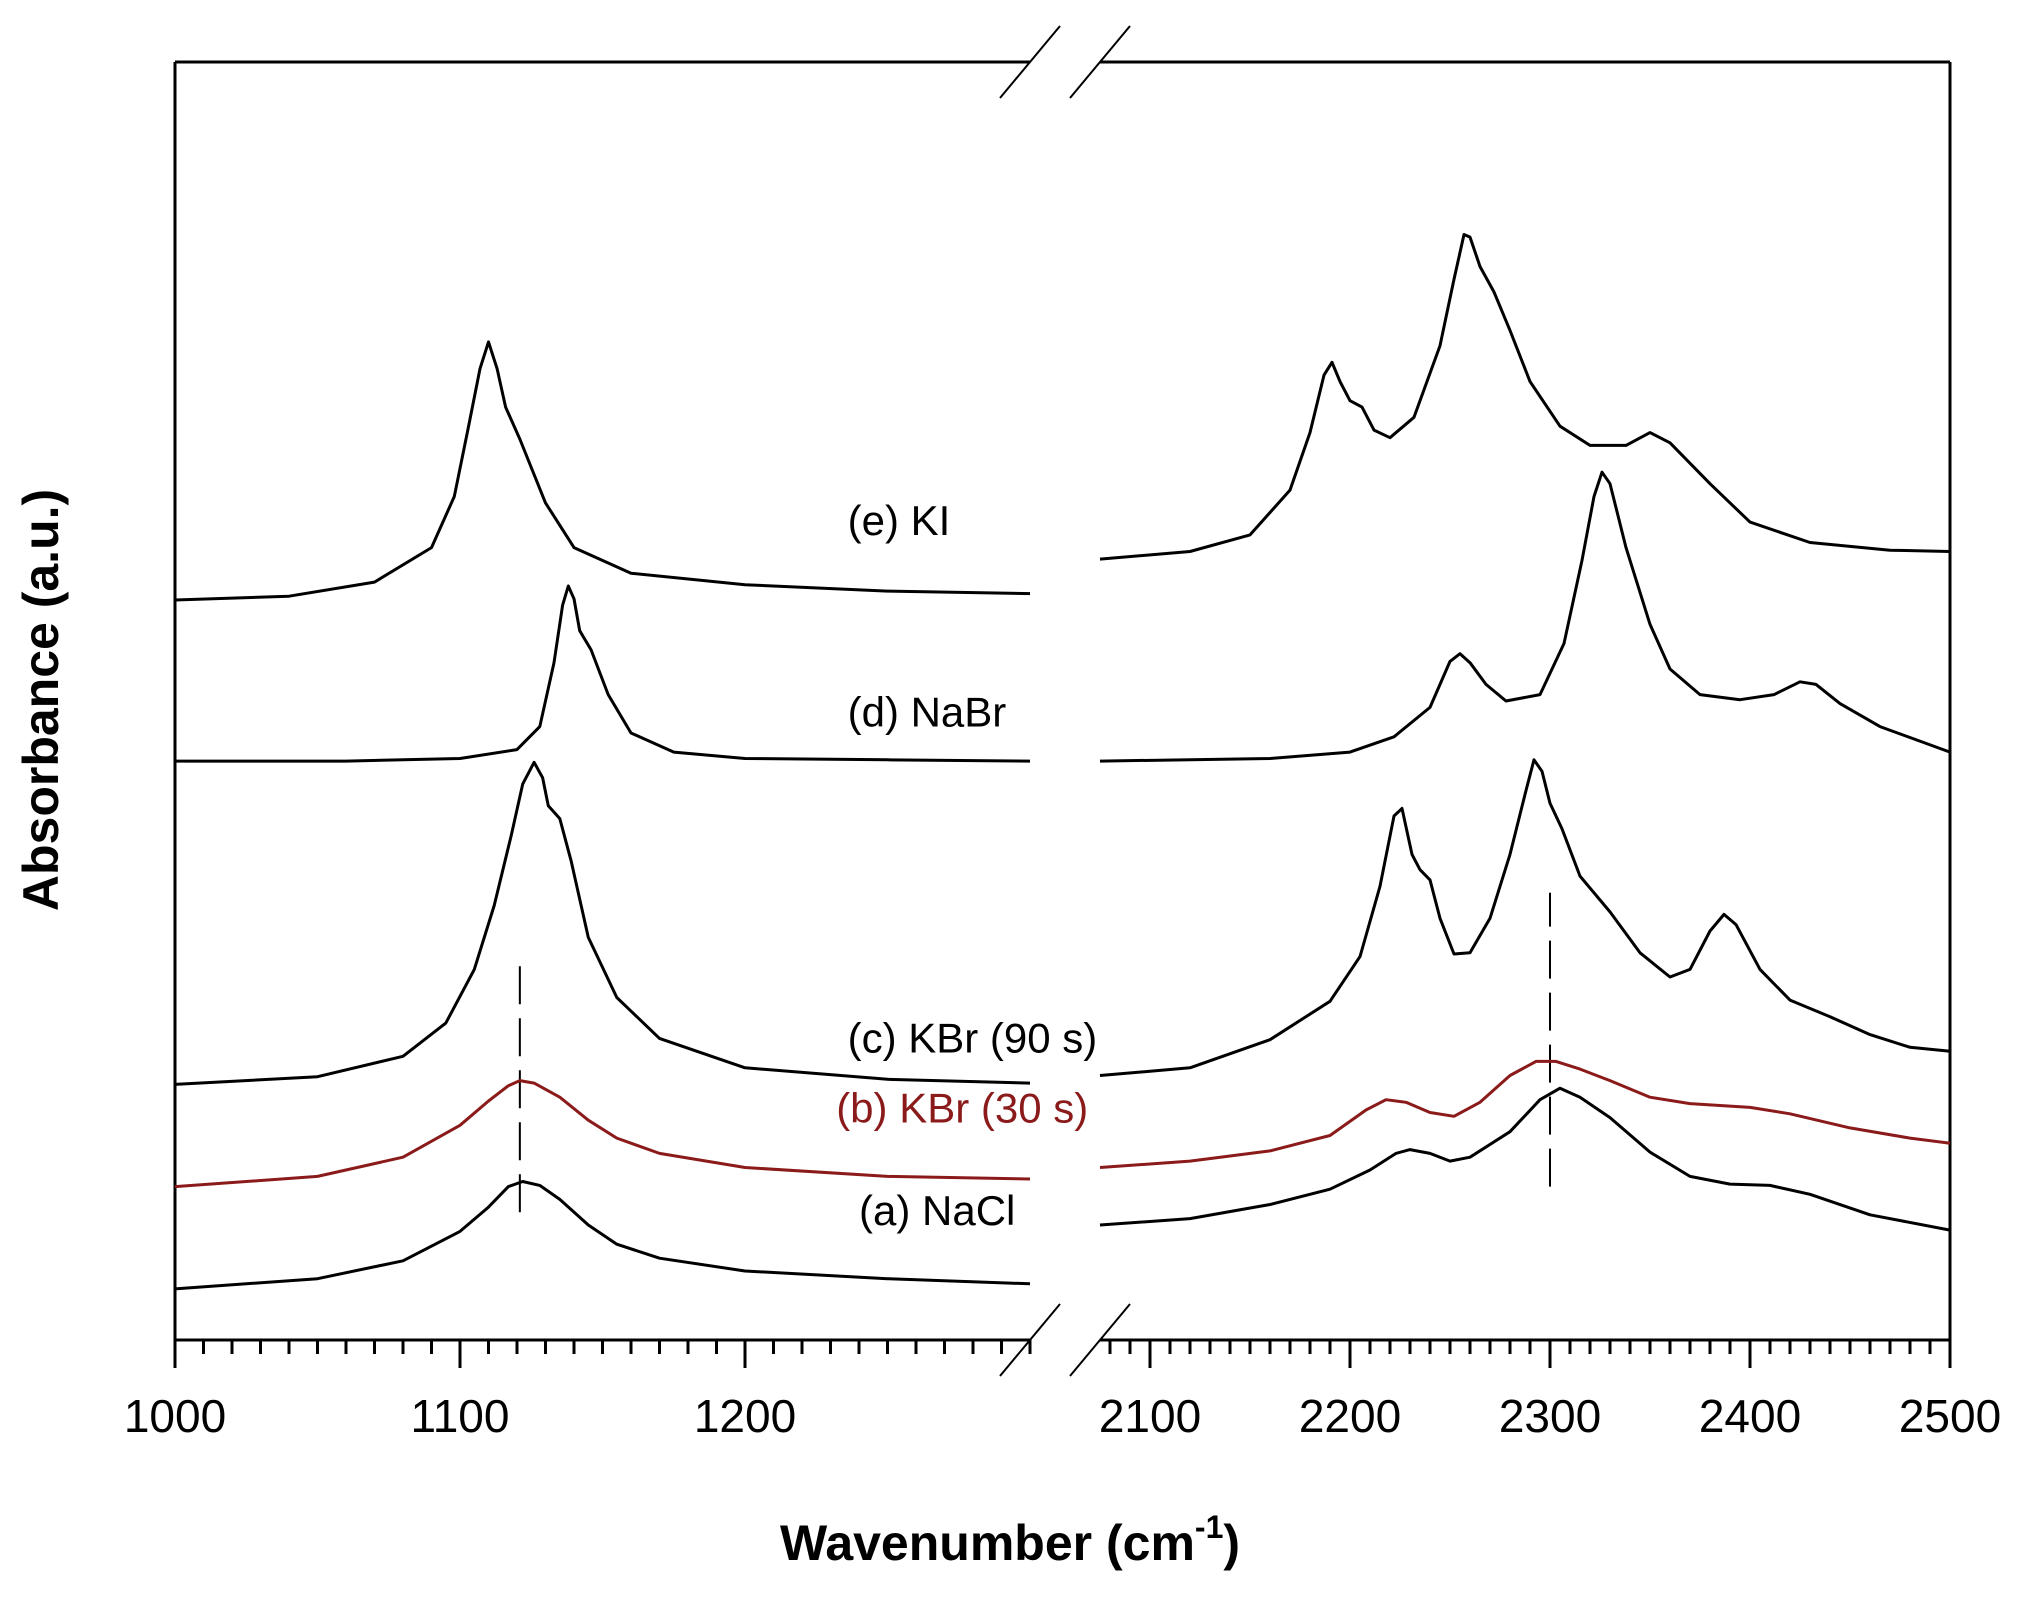 Image resolution: width=2028 pixels, height=1598 pixels. Describe the element at coordinates (962, 1108) in the screenshot. I see `series-label-1: (b) KBr (30 s)` at that location.